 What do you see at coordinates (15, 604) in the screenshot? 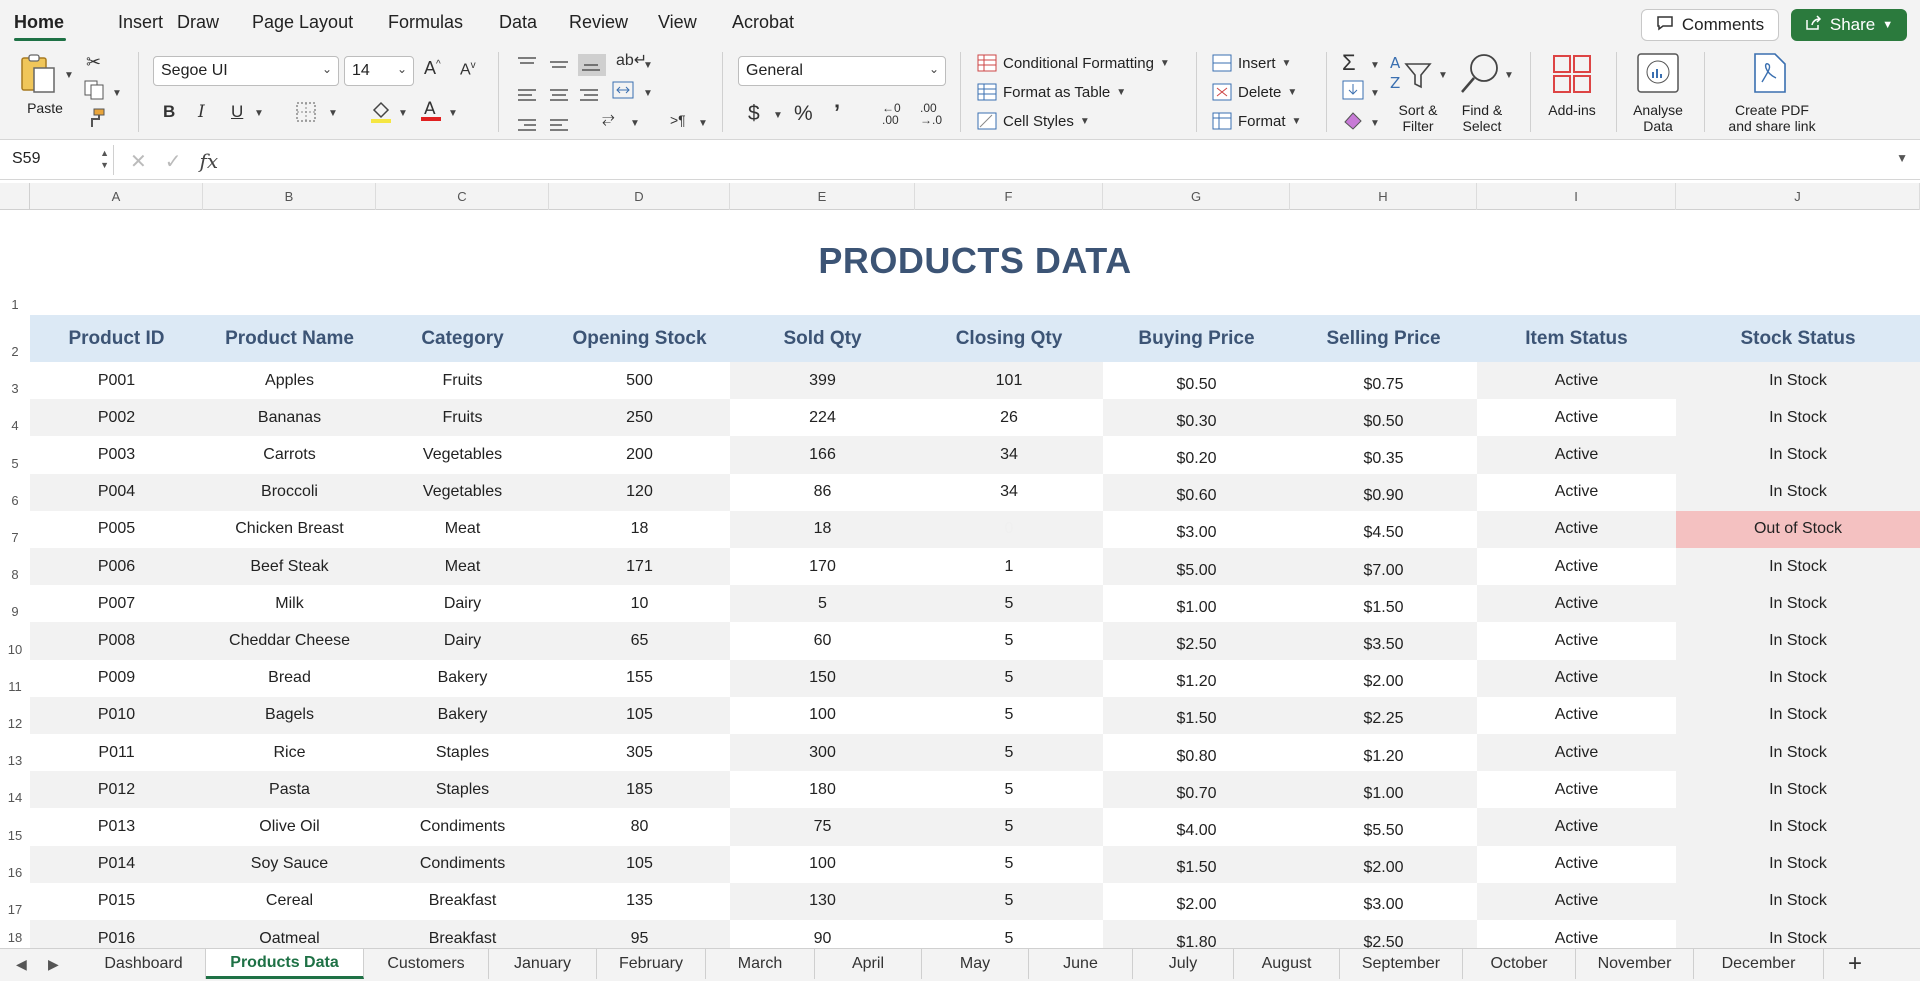
I see `row-header: 9` at bounding box center [15, 604].